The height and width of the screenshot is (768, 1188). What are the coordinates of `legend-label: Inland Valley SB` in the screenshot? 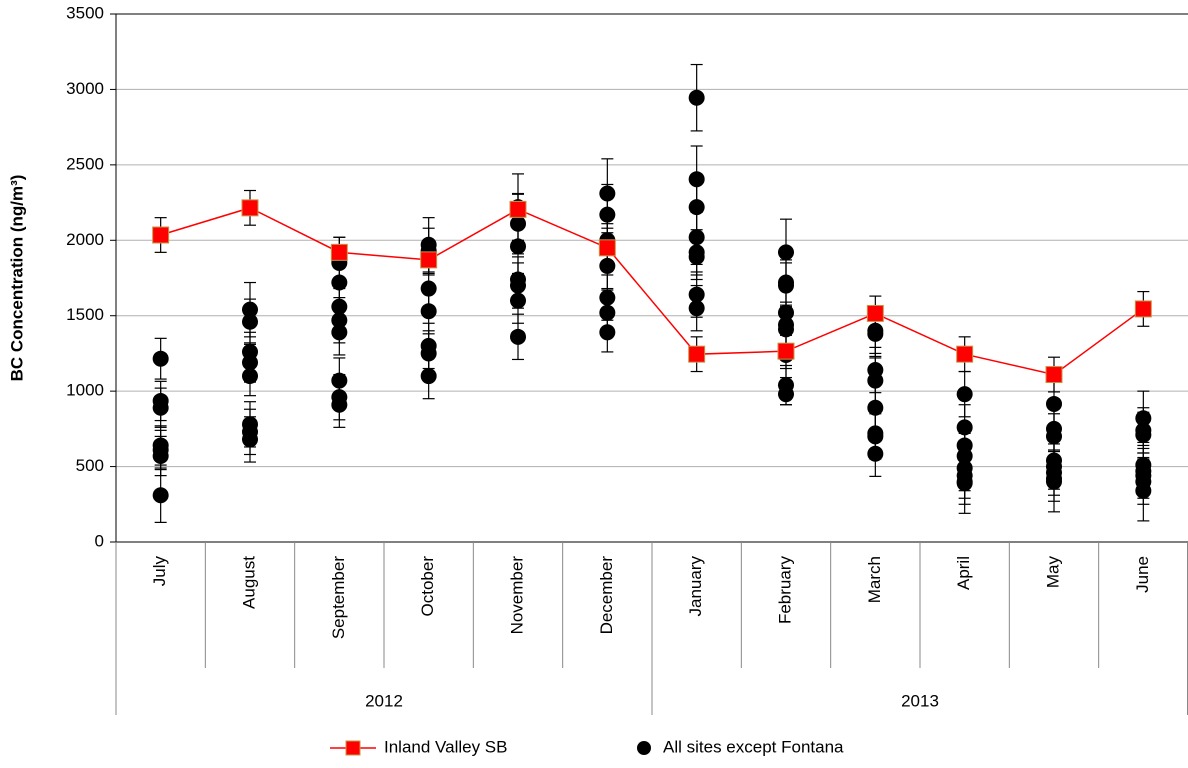 It's located at (445, 746).